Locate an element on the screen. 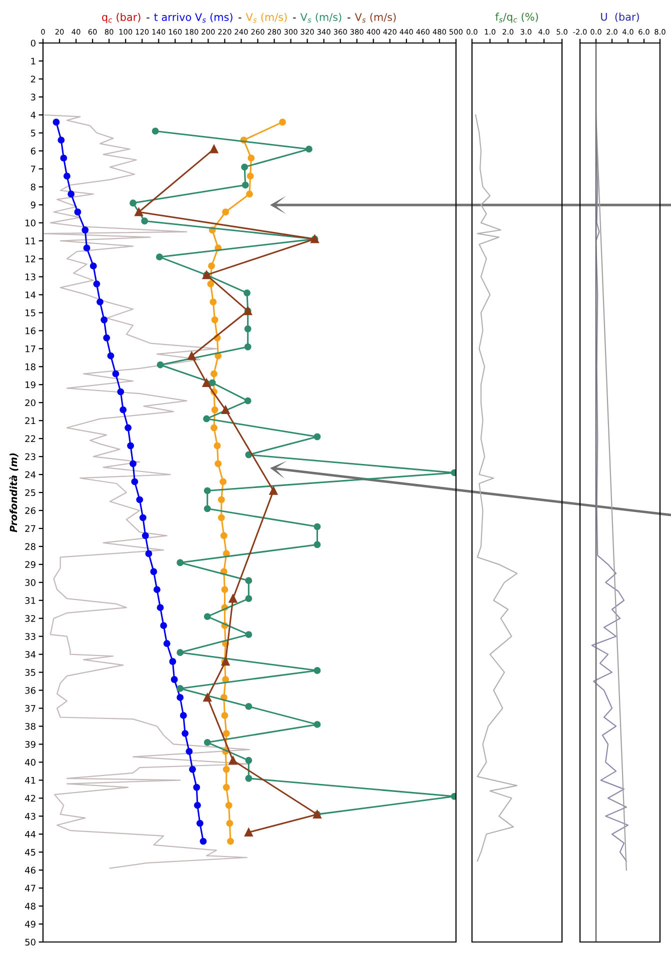 The height and width of the screenshot is (960, 671). y-tick-label: 14 is located at coordinates (31, 295).